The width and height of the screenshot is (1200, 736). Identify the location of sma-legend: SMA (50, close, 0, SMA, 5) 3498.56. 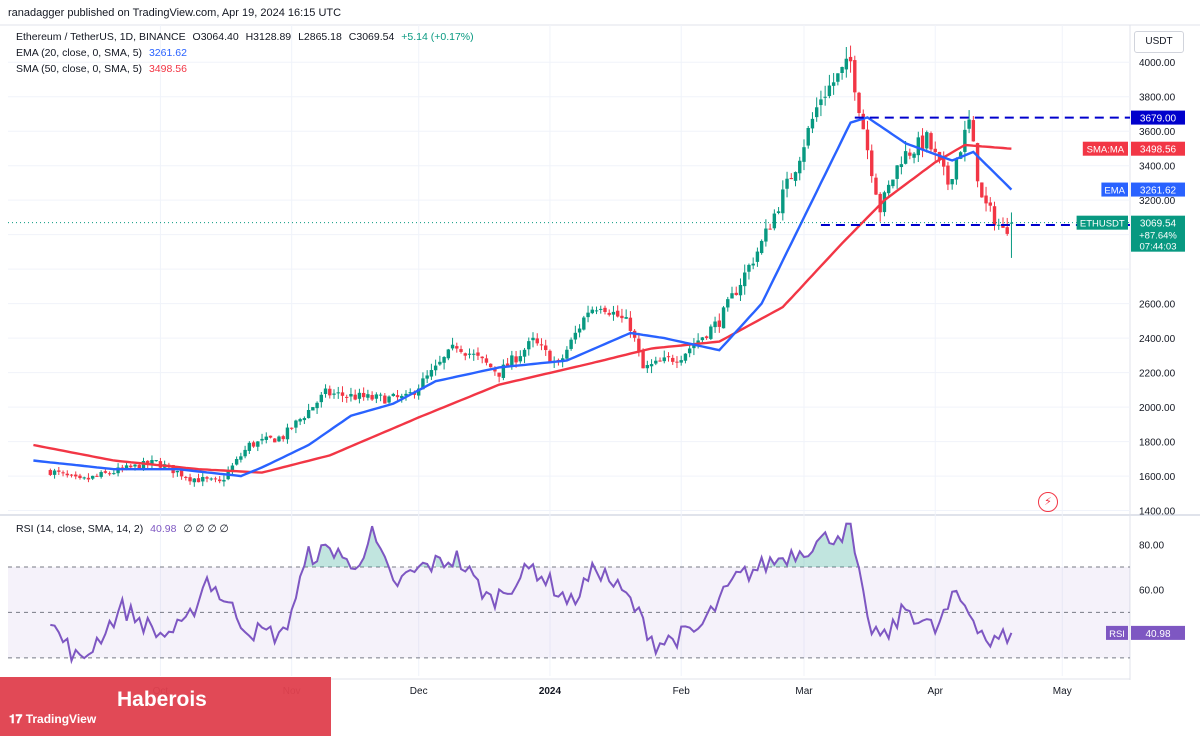
(101, 69).